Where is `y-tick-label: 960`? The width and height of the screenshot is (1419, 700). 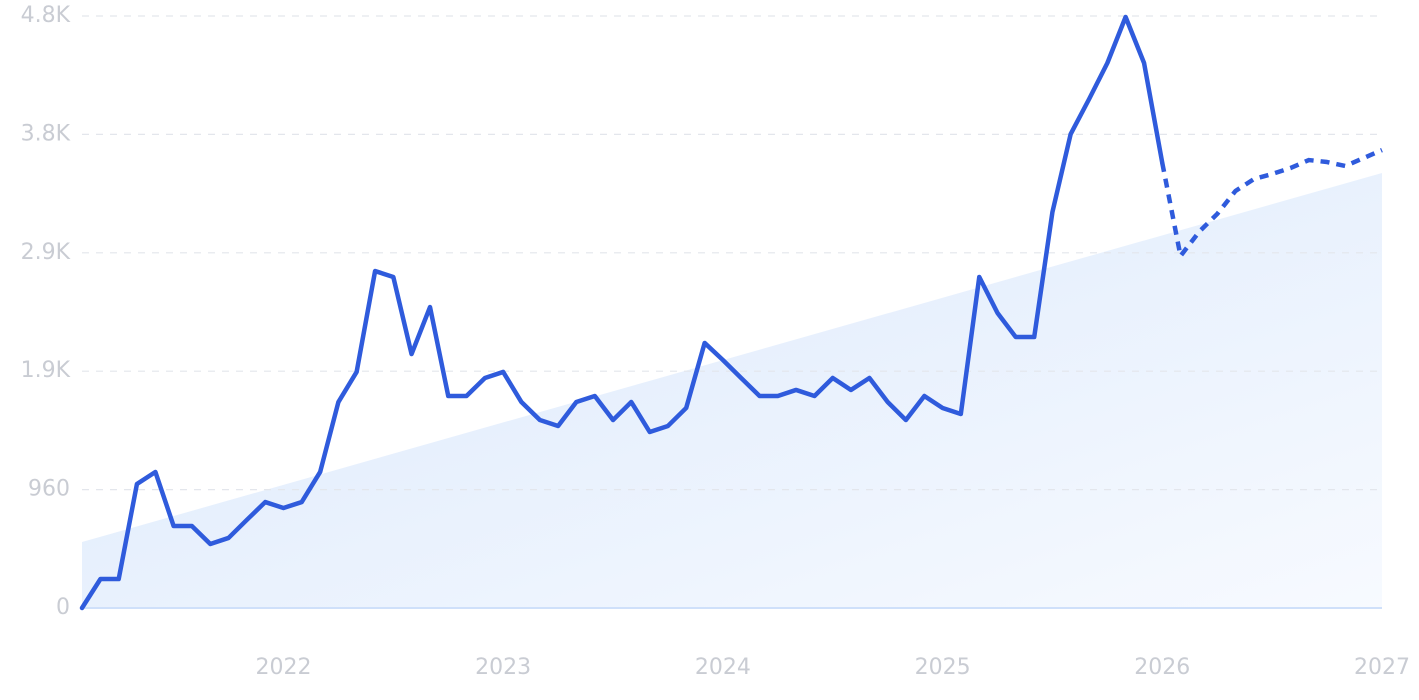 y-tick-label: 960 is located at coordinates (49, 489).